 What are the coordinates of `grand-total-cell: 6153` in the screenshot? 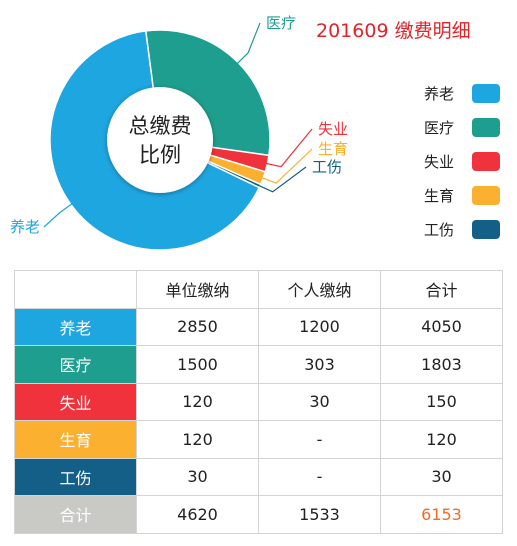 It's located at (441, 514).